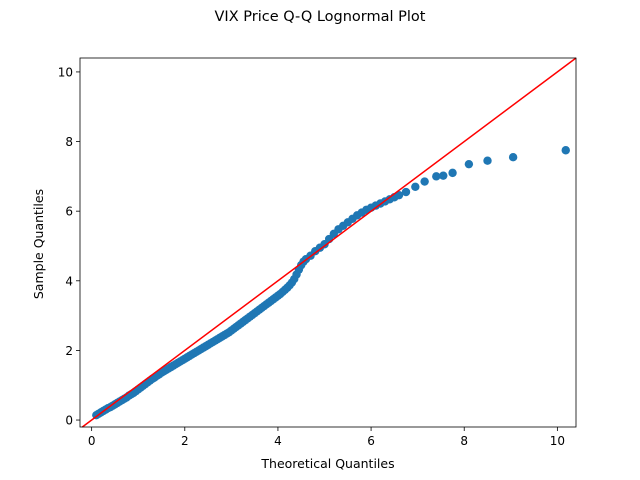 The image size is (640, 480). Describe the element at coordinates (38, 244) in the screenshot. I see `y-axis-label: Sample Quantiles` at that location.